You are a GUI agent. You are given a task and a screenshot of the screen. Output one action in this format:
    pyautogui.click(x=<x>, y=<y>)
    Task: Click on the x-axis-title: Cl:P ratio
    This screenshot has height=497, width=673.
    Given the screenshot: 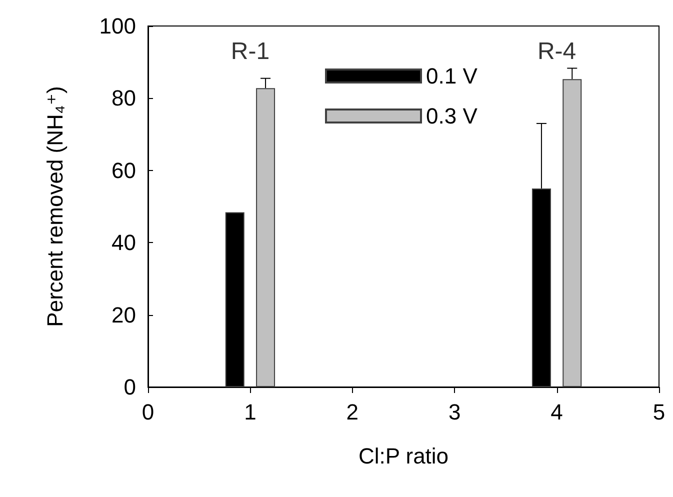 What is the action you would take?
    pyautogui.click(x=403, y=456)
    